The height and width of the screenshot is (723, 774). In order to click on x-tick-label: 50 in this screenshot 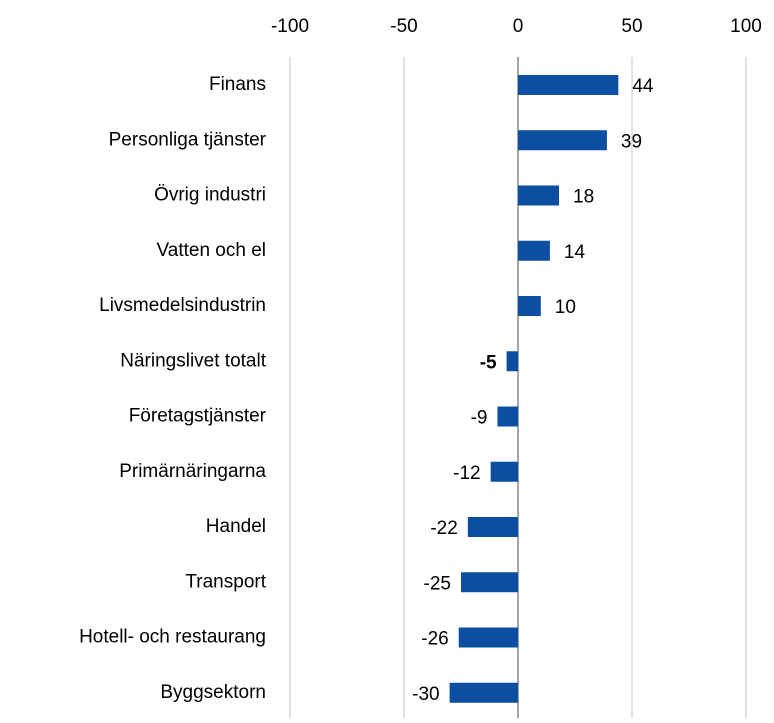, I will do `click(631, 26)`.